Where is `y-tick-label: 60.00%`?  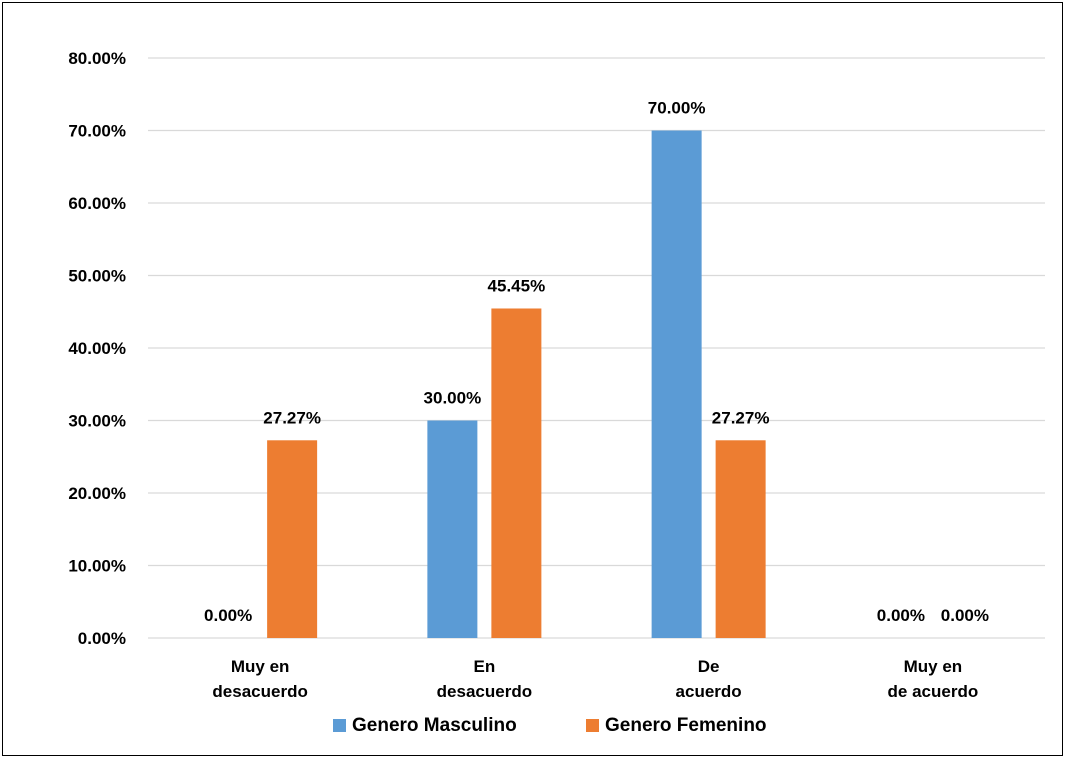 y-tick-label: 60.00% is located at coordinates (97, 203).